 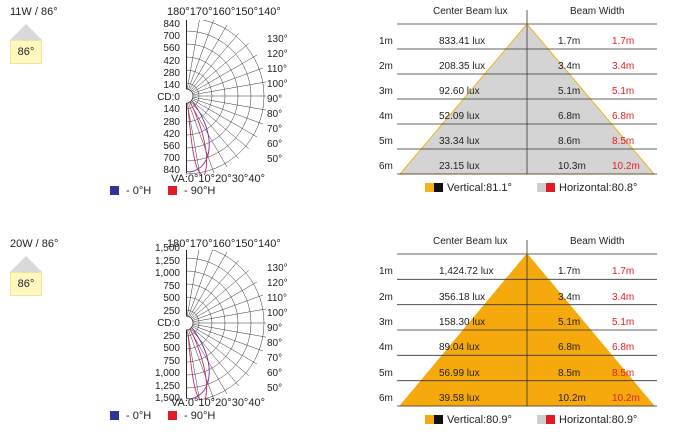 I want to click on row-lux: 92.60 lux, so click(x=459, y=91).